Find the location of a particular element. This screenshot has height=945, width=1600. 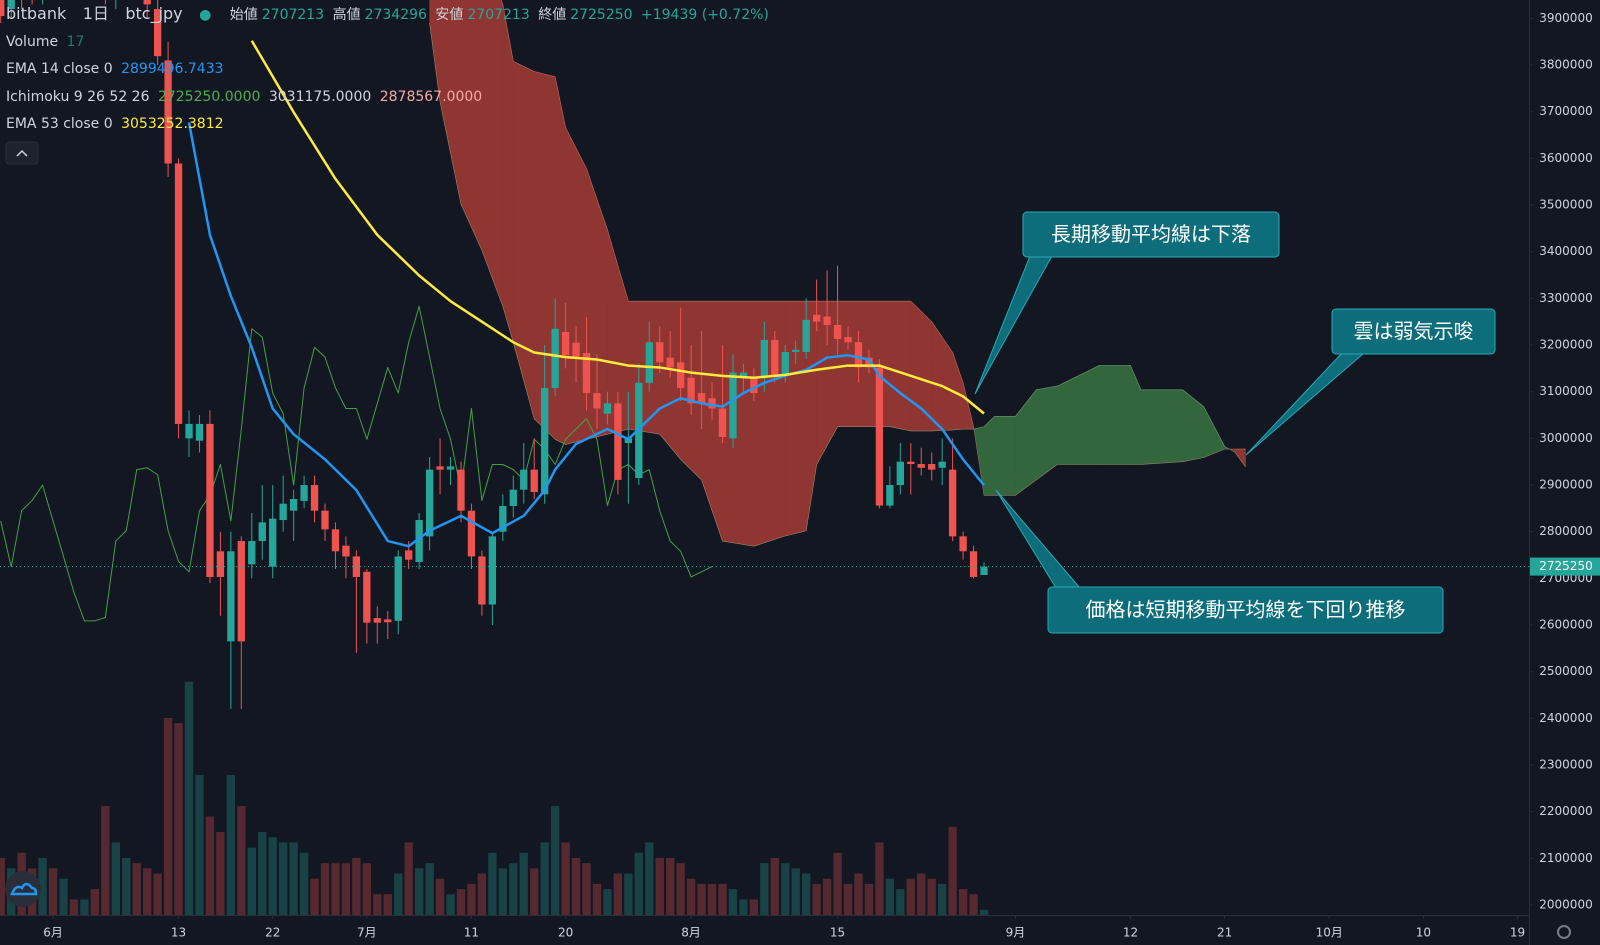

x-tick-label: 22 is located at coordinates (272, 933).